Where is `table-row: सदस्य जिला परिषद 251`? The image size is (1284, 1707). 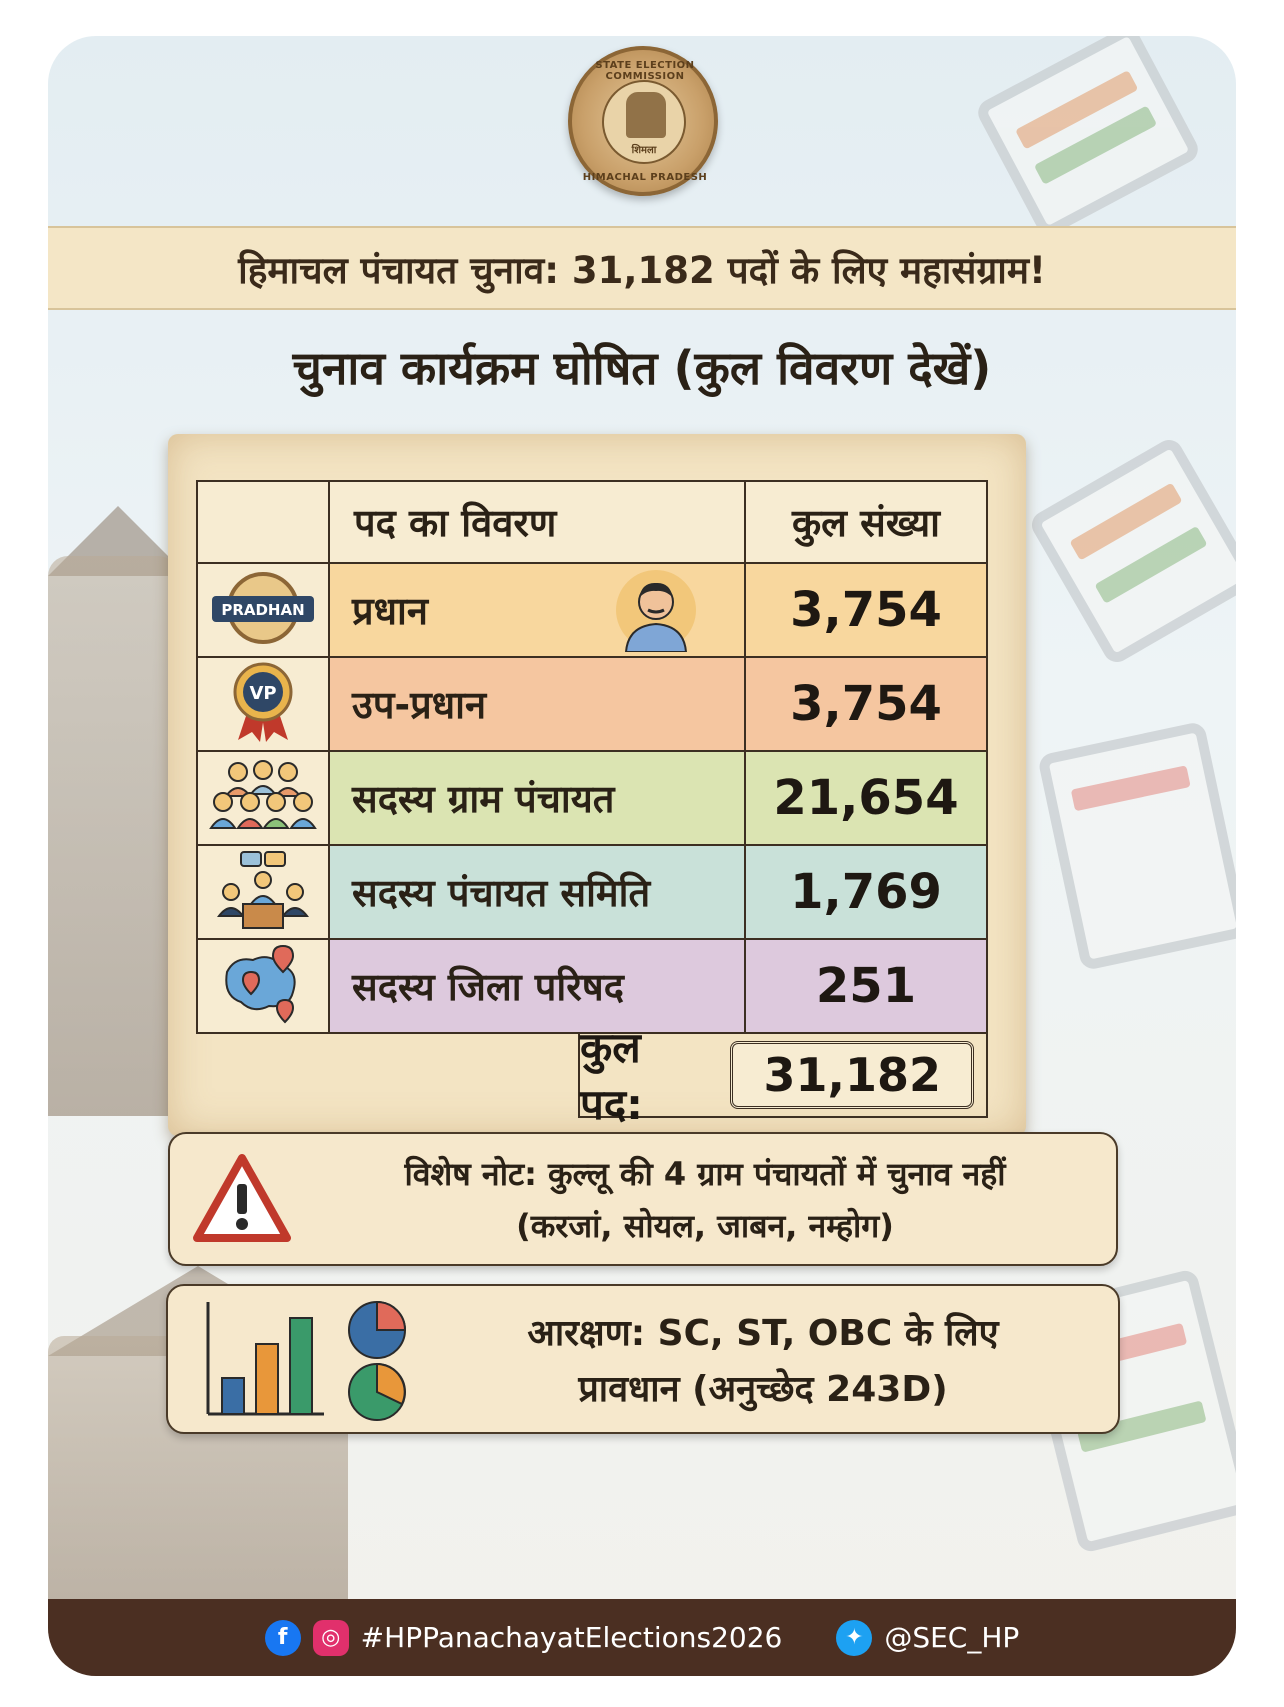
table-row: सदस्य जिला परिषद 251 is located at coordinates (592, 986).